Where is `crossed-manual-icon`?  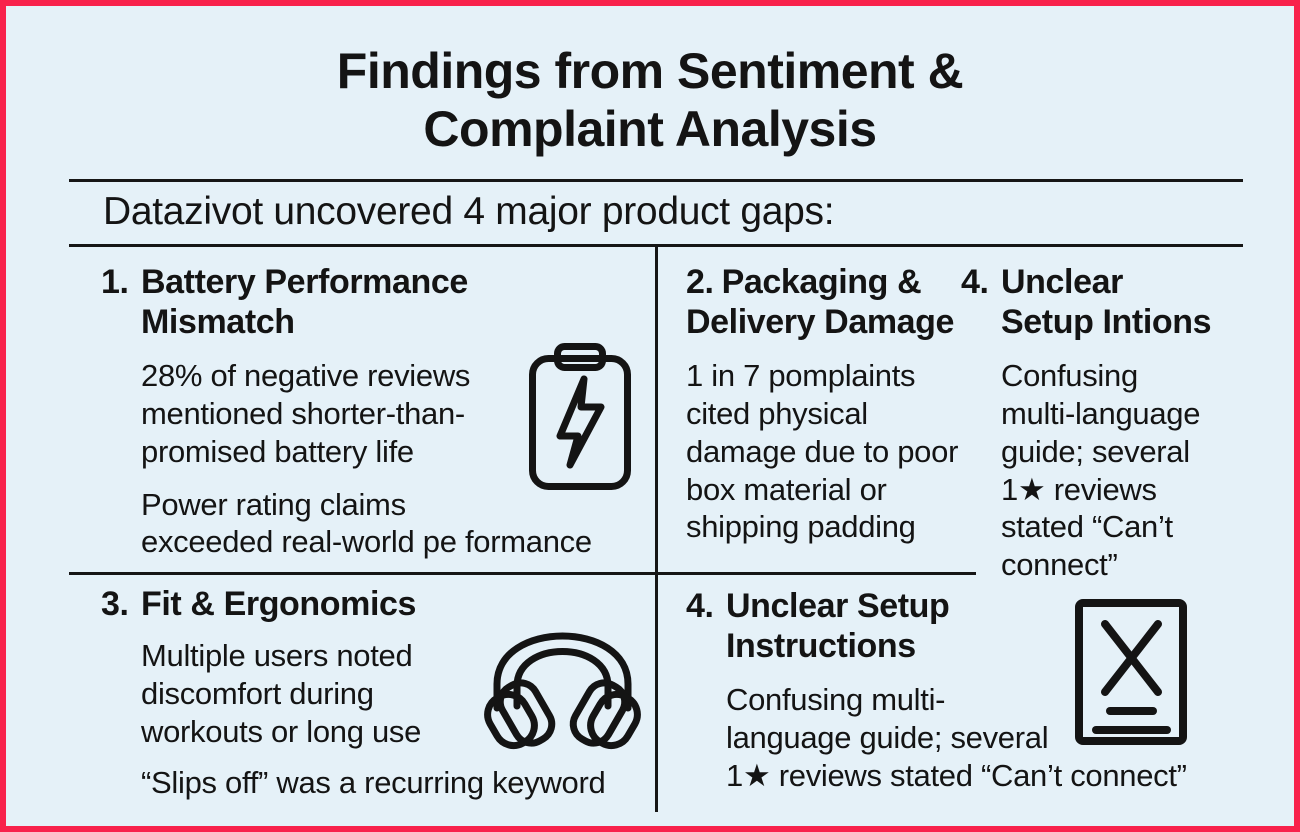 crossed-manual-icon is located at coordinates (1131, 672).